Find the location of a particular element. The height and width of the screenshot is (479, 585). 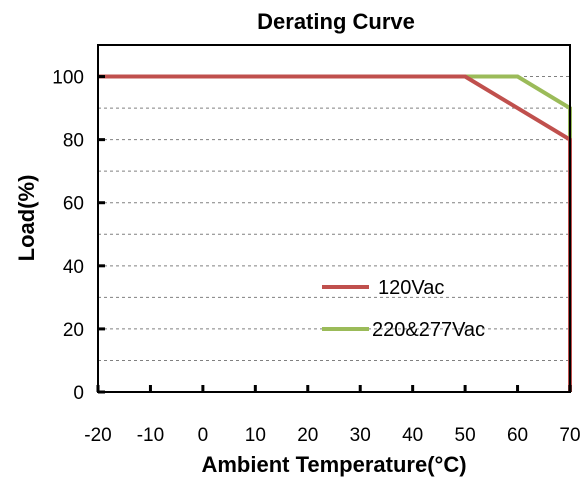

y-tick-label: 80 is located at coordinates (73, 141).